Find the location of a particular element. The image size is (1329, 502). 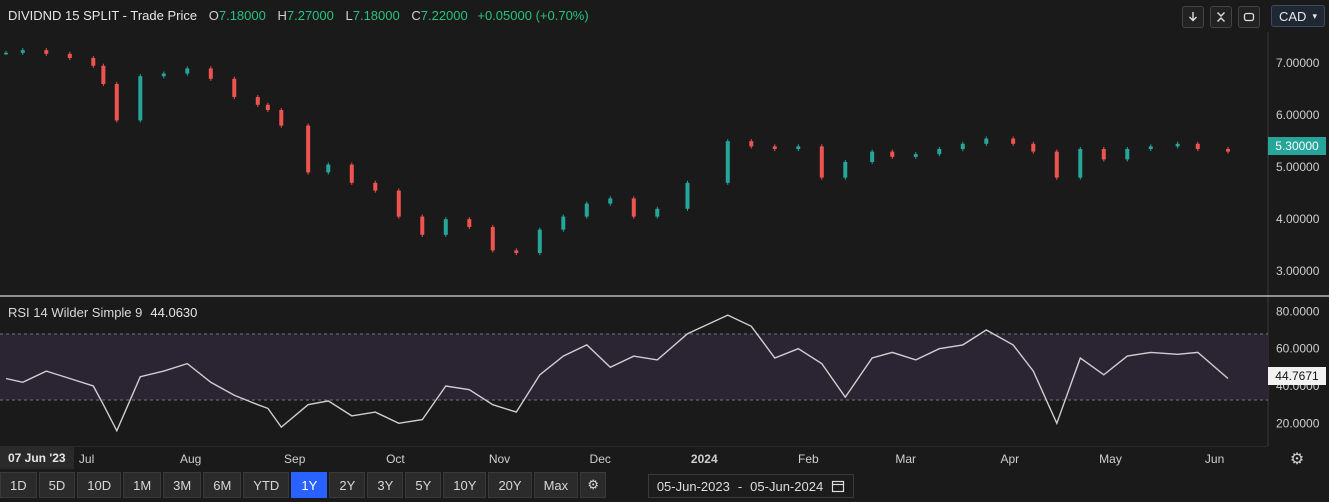

low-label: L is located at coordinates (349, 15).